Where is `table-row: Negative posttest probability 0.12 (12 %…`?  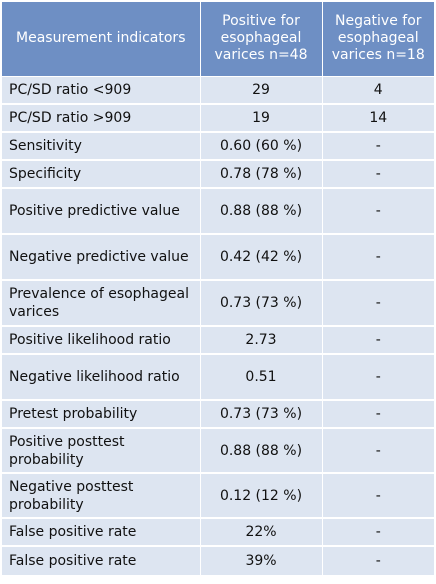
table-row: Negative posttest probability 0.12 (12 %… is located at coordinates (218, 496).